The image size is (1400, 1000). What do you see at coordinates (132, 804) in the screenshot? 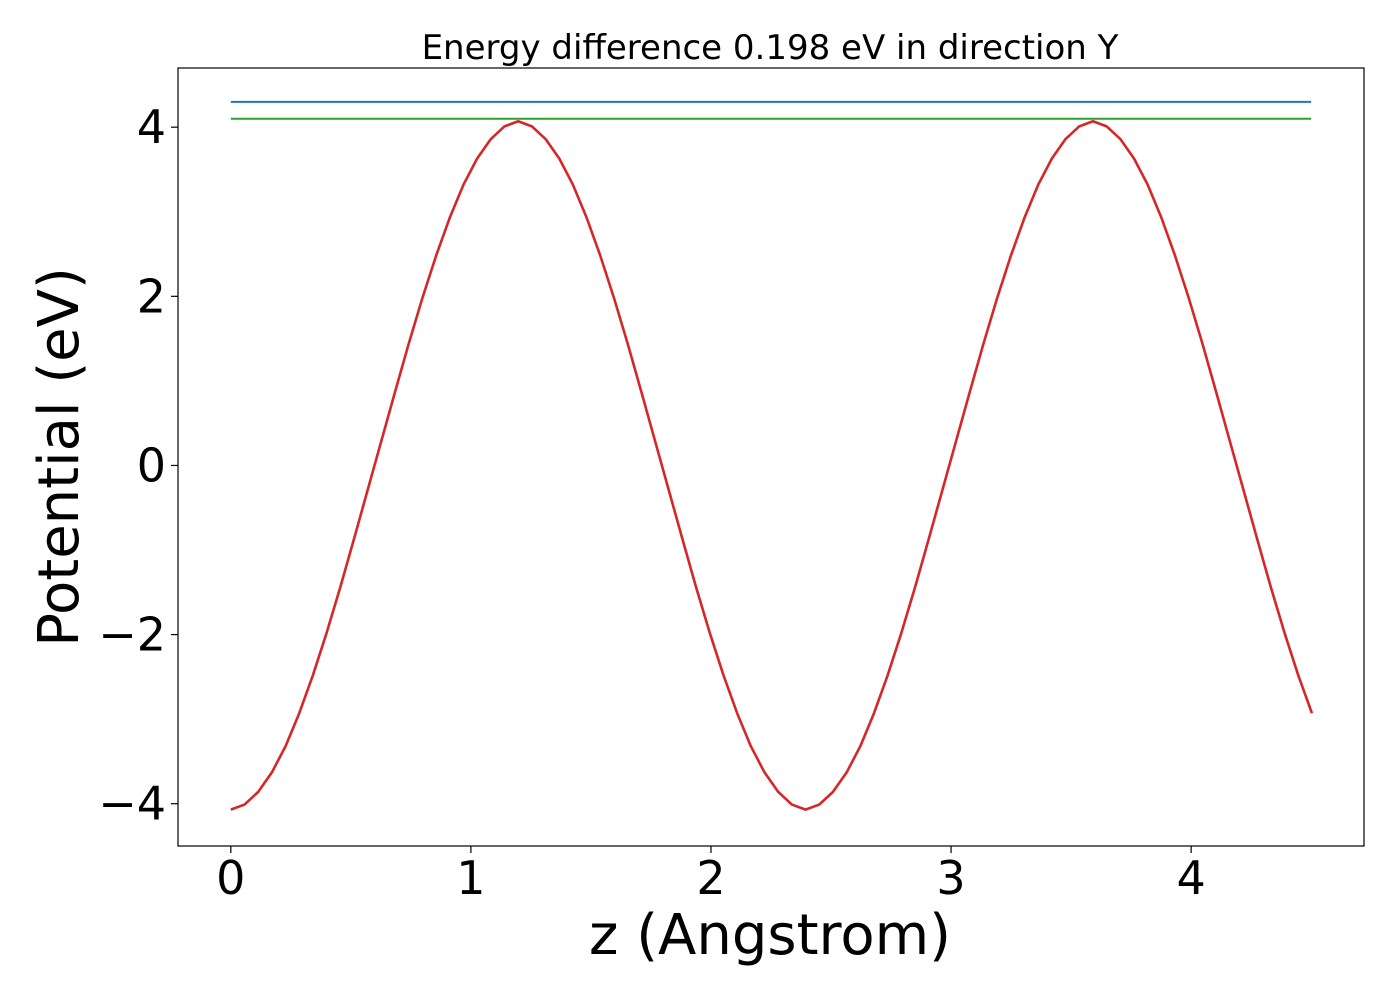
I see `y-tick-label: −4` at bounding box center [132, 804].